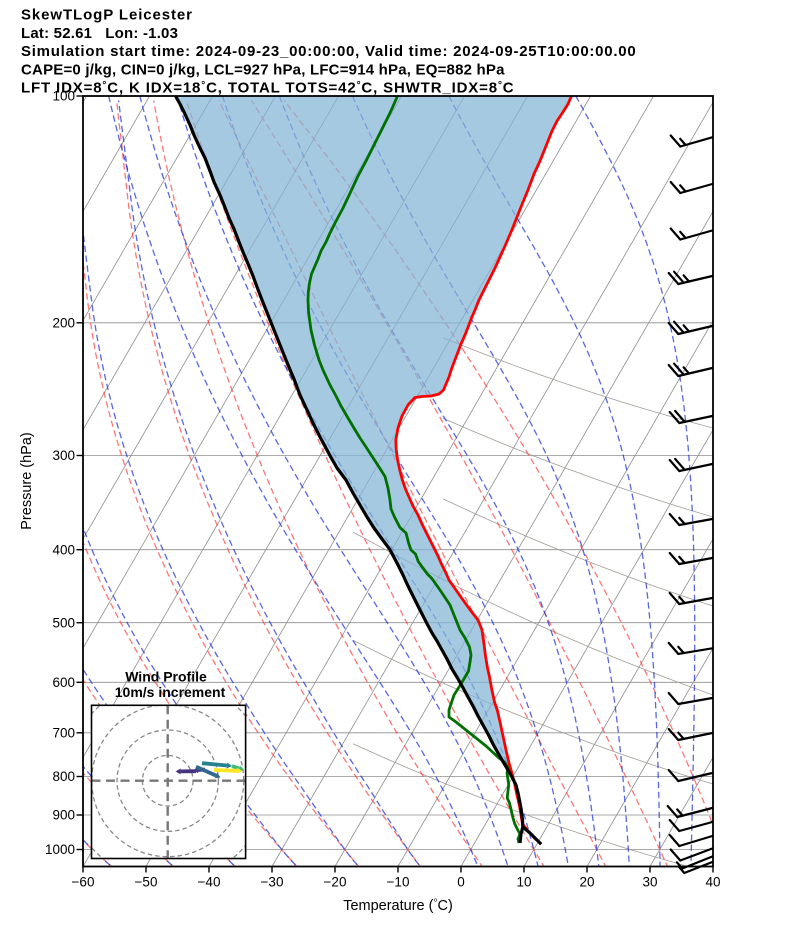 Image resolution: width=794 pixels, height=942 pixels. Describe the element at coordinates (63, 733) in the screenshot. I see `svg-text: 700` at that location.